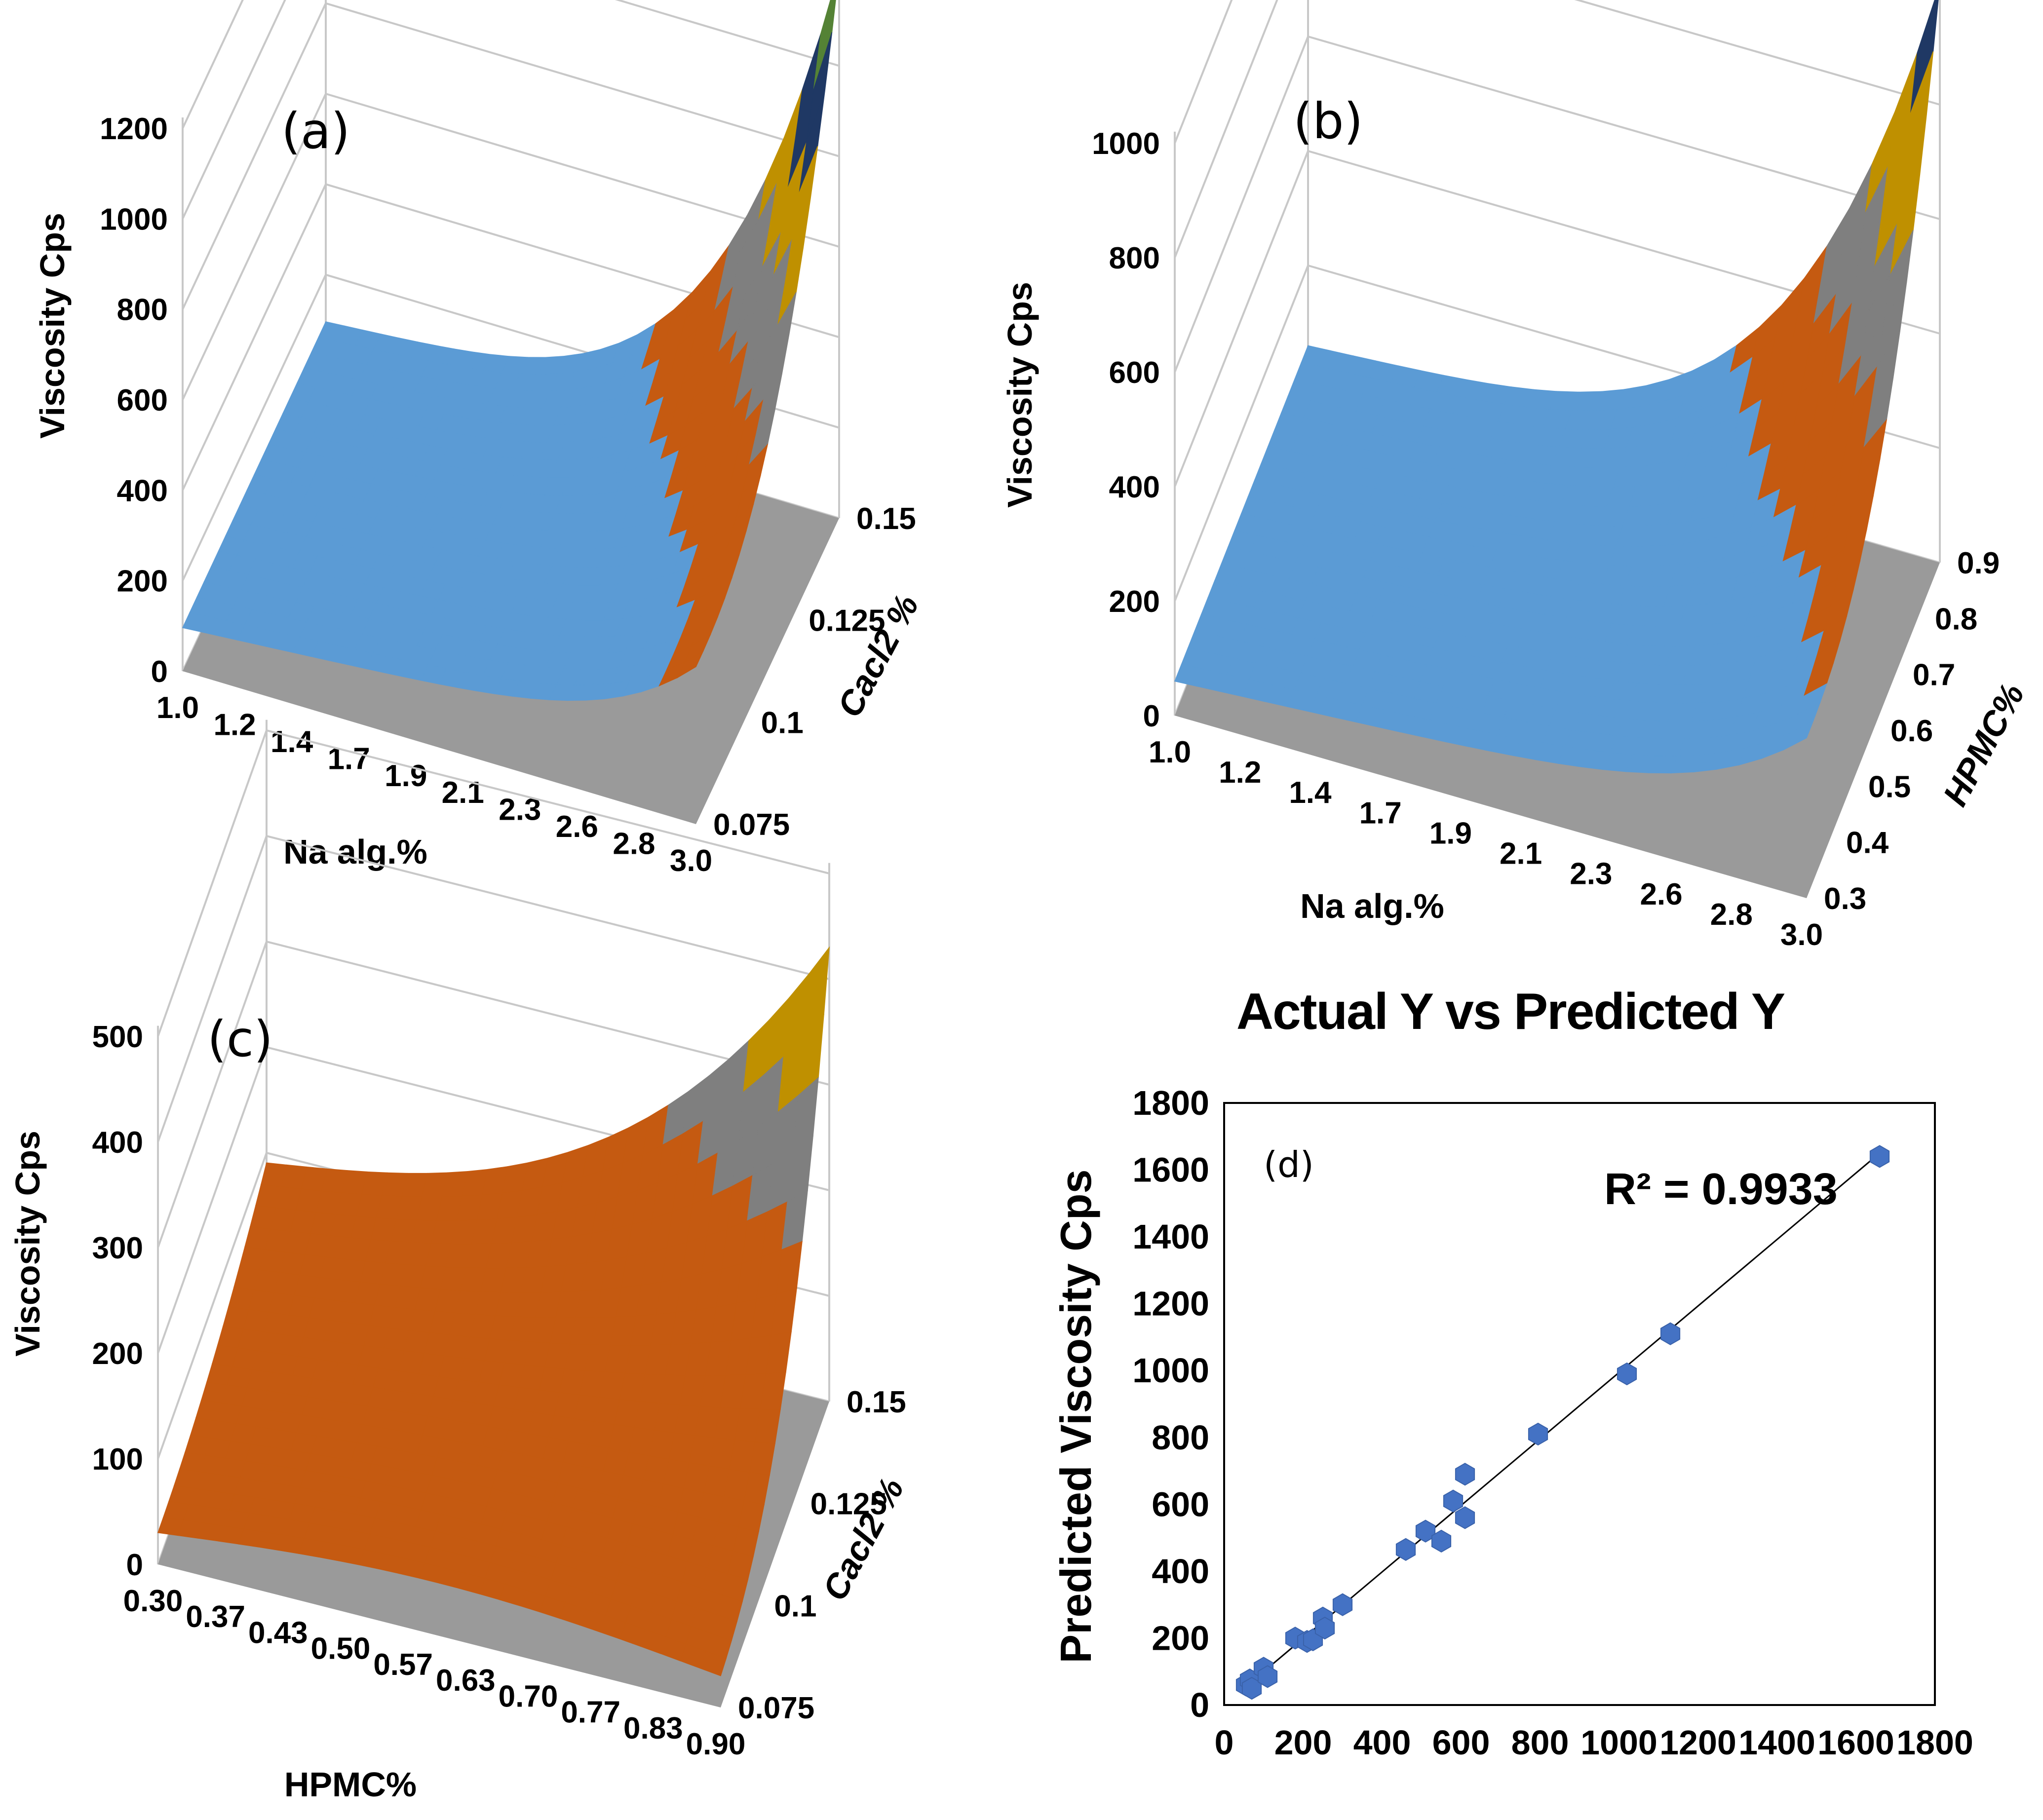 This screenshot has width=2043, height=1820. What do you see at coordinates (1845, 899) in the screenshot?
I see `panel1-y-tick-label: 0.3` at bounding box center [1845, 899].